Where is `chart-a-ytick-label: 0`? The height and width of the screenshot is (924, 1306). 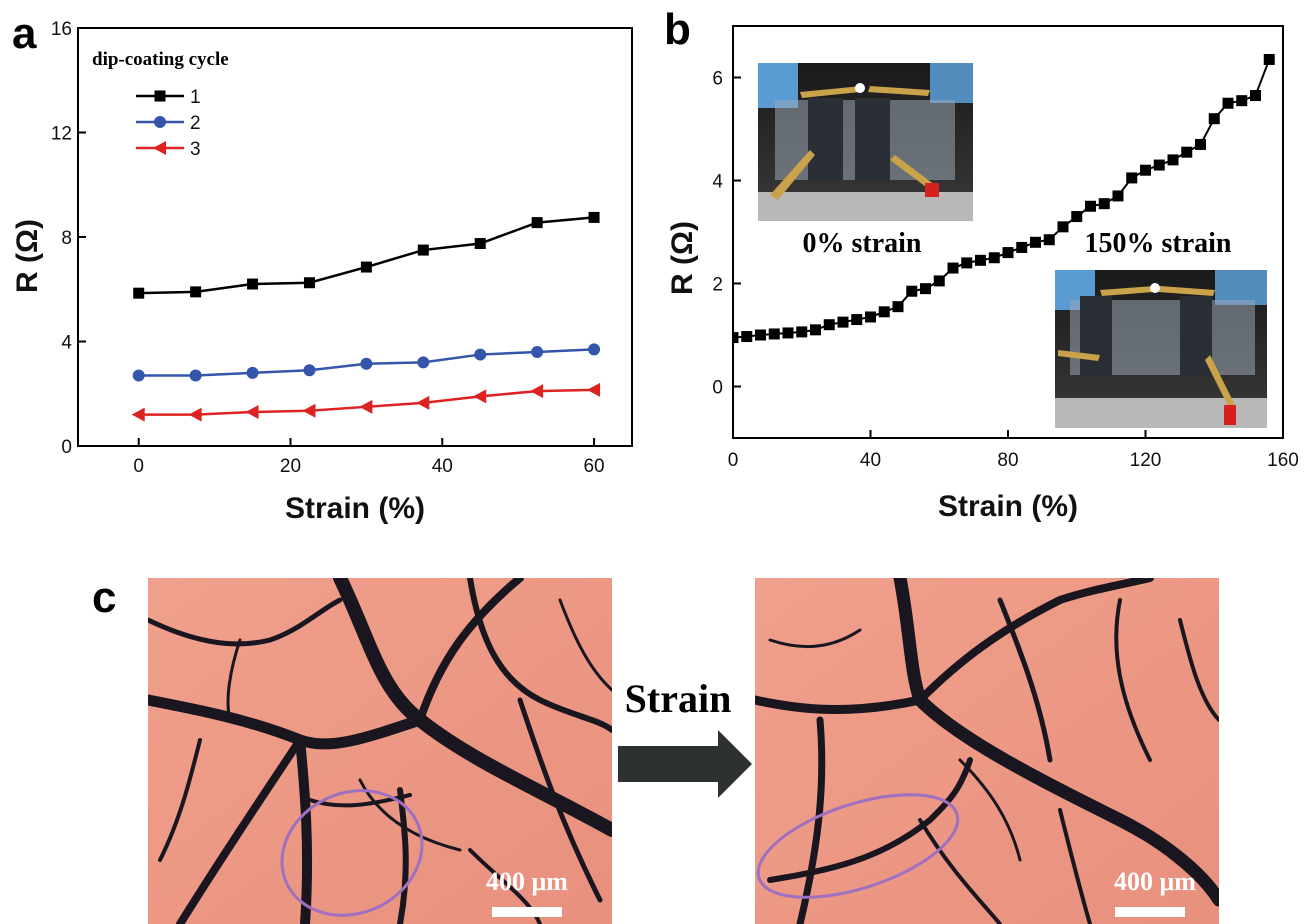
chart-a-ytick-label: 0 is located at coordinates (66, 447).